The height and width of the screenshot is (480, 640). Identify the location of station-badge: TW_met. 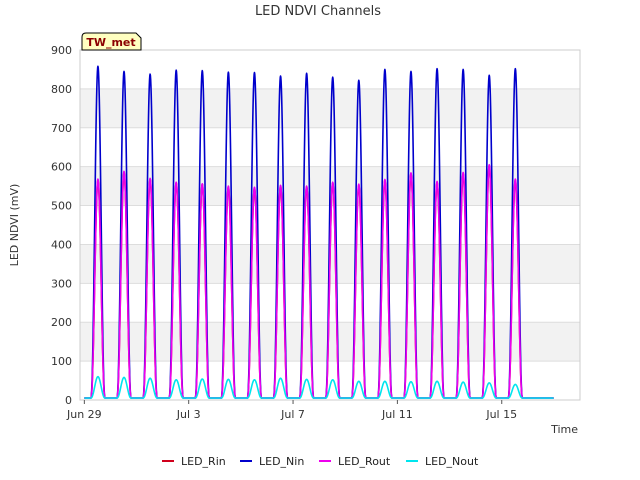
(111, 41).